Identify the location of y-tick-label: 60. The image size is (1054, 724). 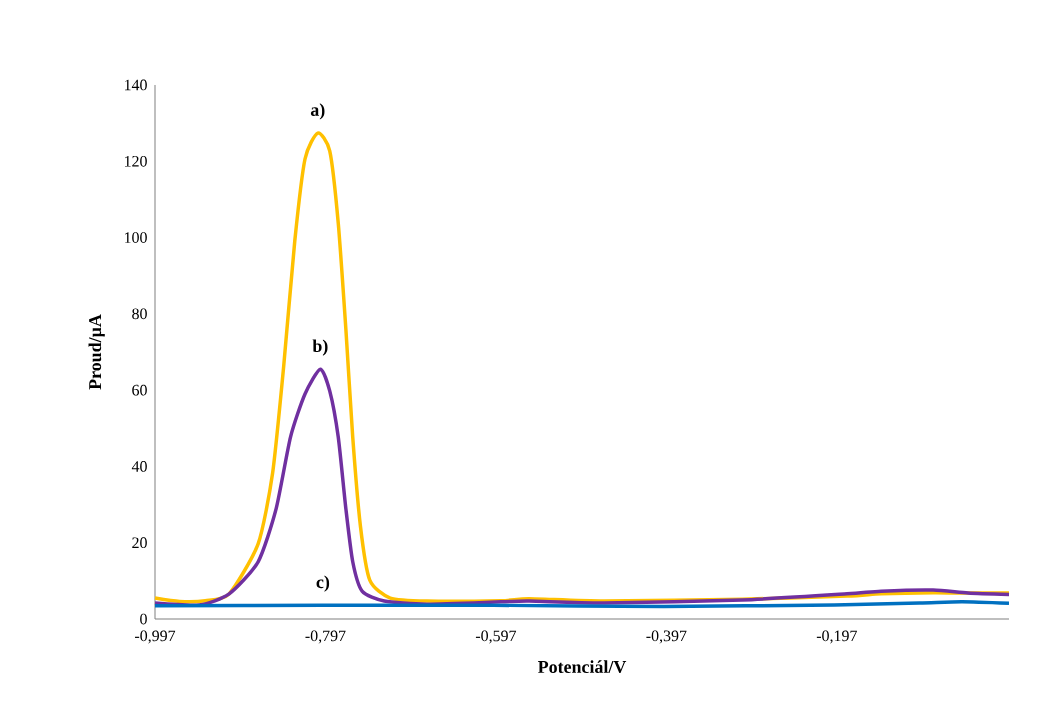
(139, 390).